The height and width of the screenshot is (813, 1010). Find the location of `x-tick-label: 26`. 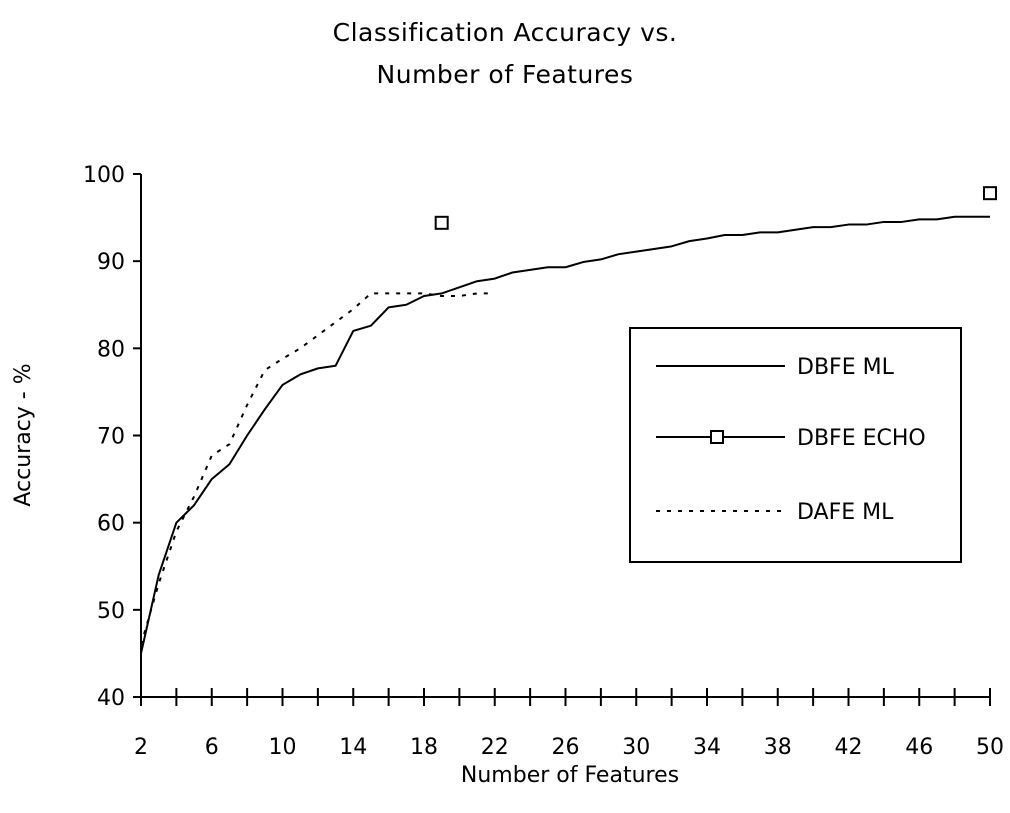

x-tick-label: 26 is located at coordinates (566, 747).